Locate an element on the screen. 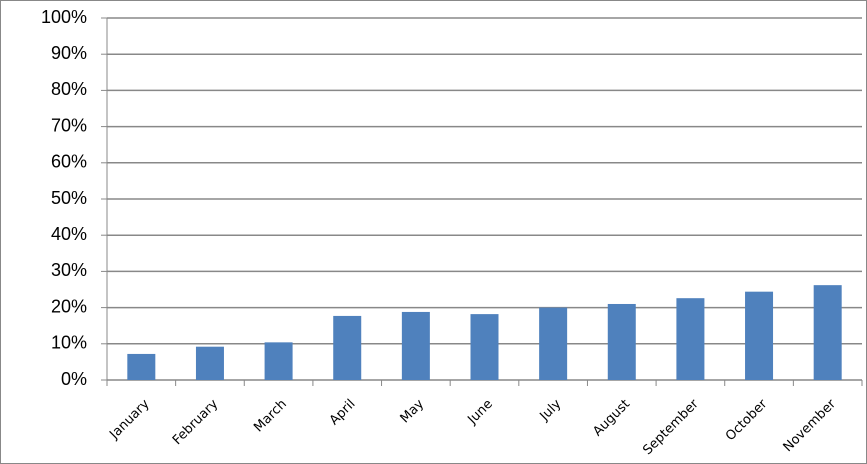  y-tick-label: 80% is located at coordinates (69, 89).